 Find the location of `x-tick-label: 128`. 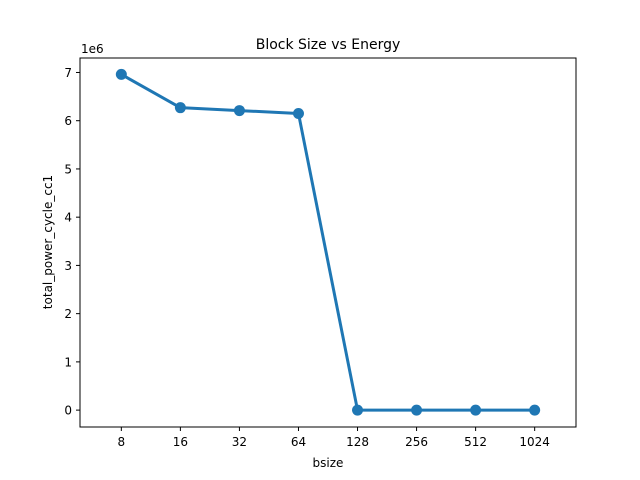

x-tick-label: 128 is located at coordinates (357, 442).